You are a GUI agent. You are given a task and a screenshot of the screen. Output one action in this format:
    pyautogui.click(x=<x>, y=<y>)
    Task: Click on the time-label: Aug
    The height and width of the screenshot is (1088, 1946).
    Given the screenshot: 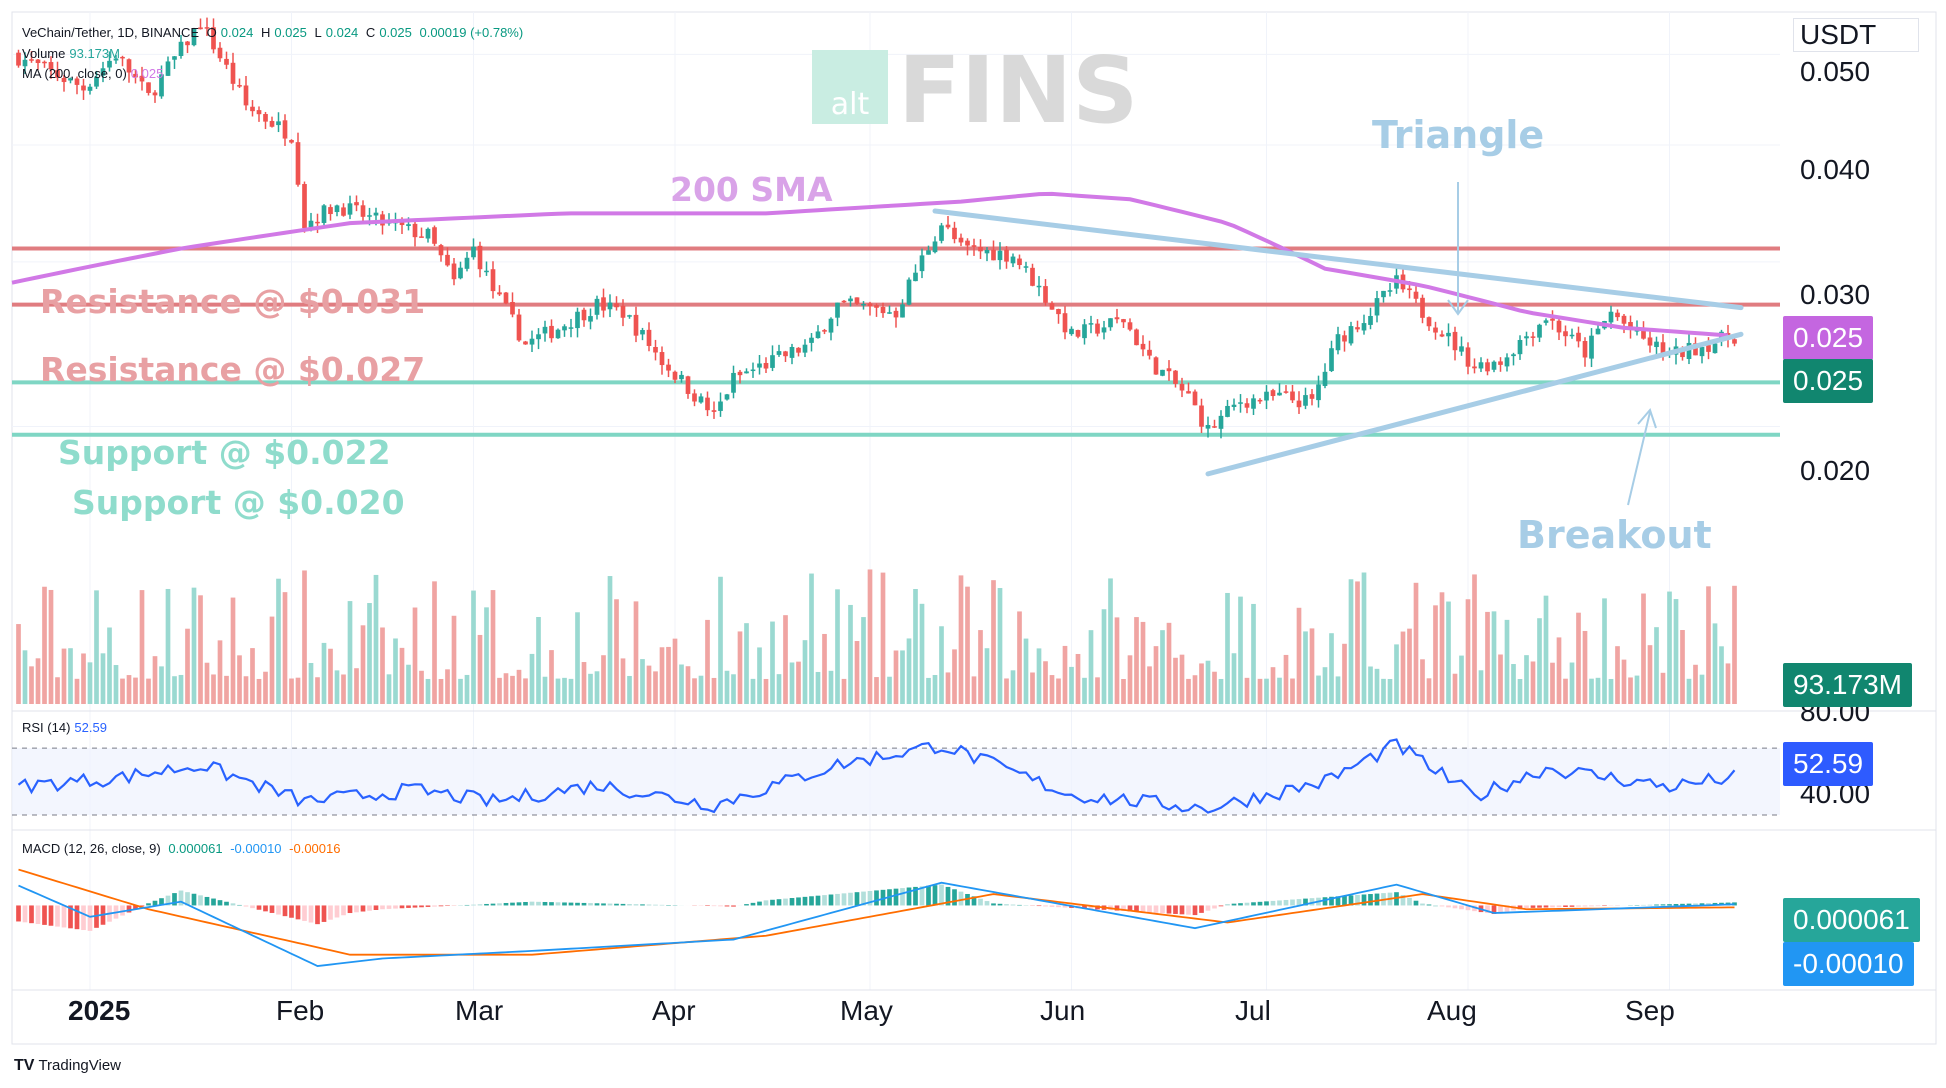 What is the action you would take?
    pyautogui.click(x=1452, y=1010)
    